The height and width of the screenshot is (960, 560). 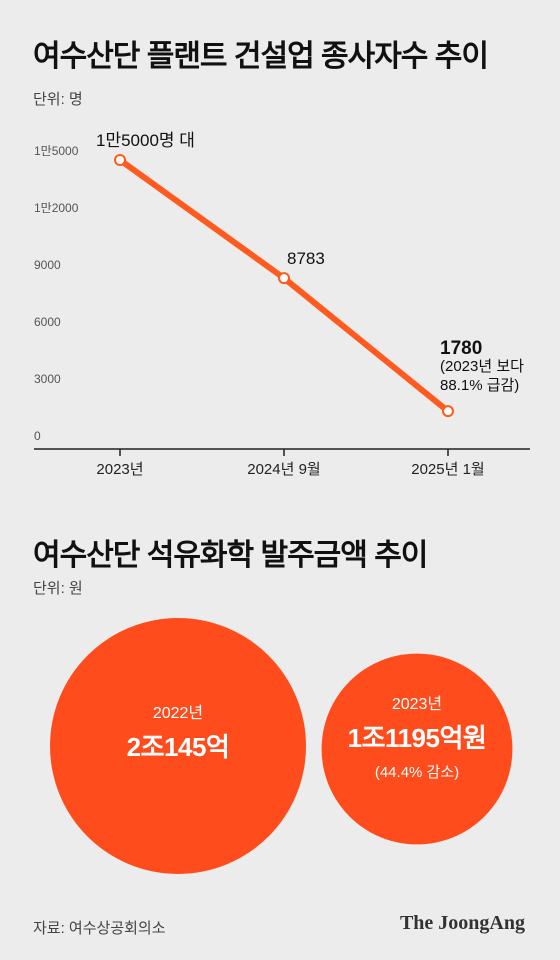 I want to click on bubble-note-1: (44.4% 감소), so click(x=417, y=772).